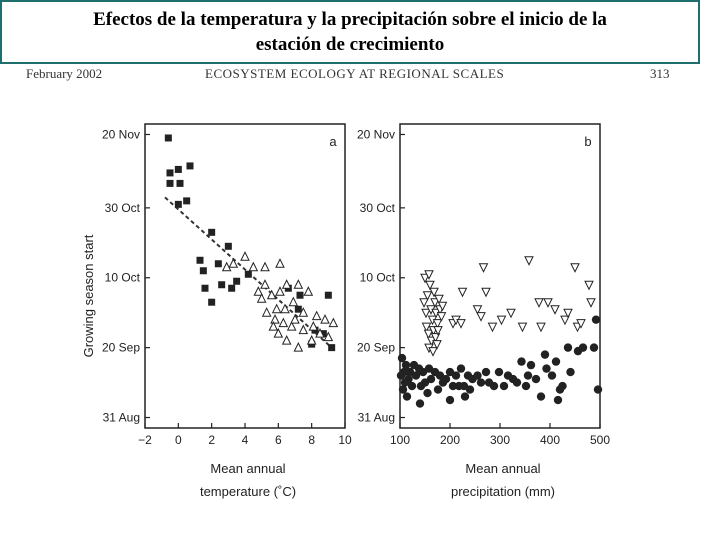 This screenshot has width=720, height=540. I want to click on x-tick-label: −2, so click(145, 440).